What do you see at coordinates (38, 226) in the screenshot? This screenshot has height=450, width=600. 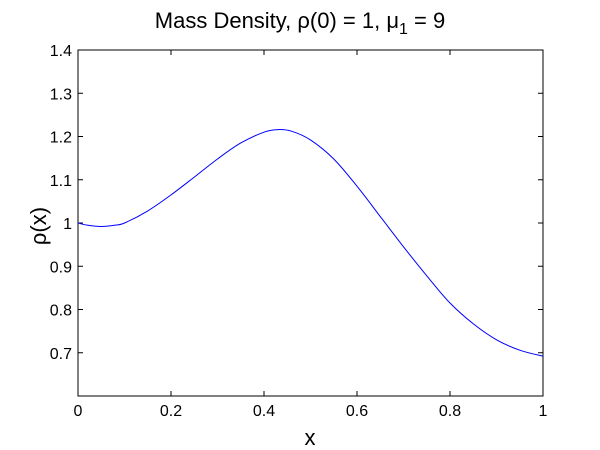 I see `y-axis-label: ρ(x)` at bounding box center [38, 226].